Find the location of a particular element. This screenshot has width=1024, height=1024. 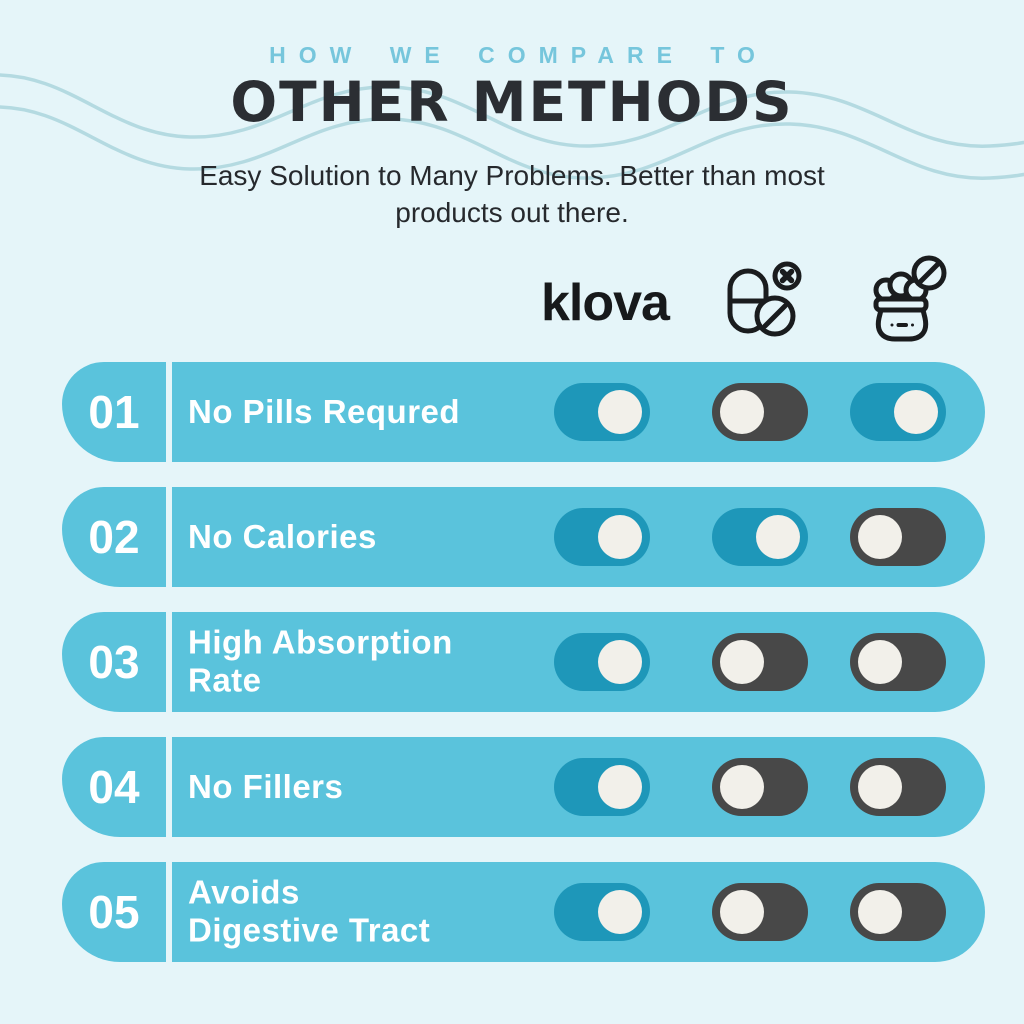

row-number: 01 is located at coordinates (114, 412).